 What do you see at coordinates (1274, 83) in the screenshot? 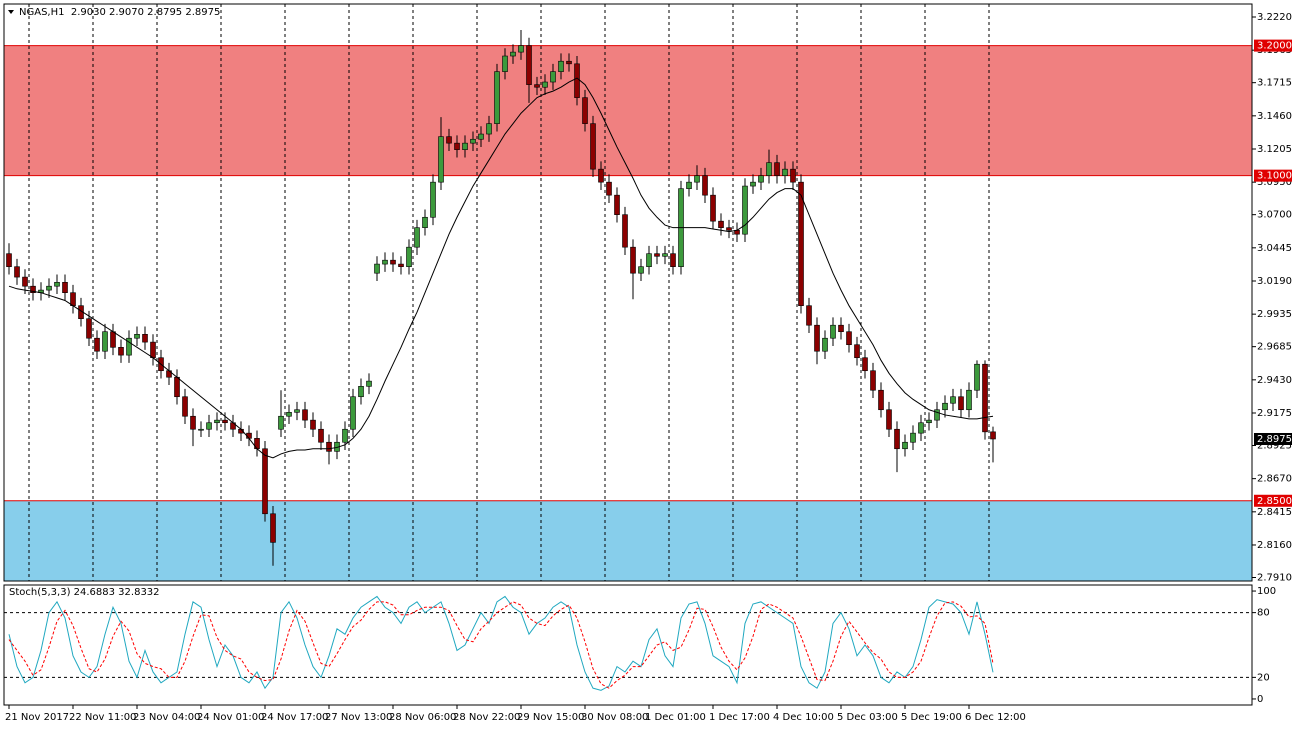
I see `y-tick-label: 3.1715` at bounding box center [1274, 83].